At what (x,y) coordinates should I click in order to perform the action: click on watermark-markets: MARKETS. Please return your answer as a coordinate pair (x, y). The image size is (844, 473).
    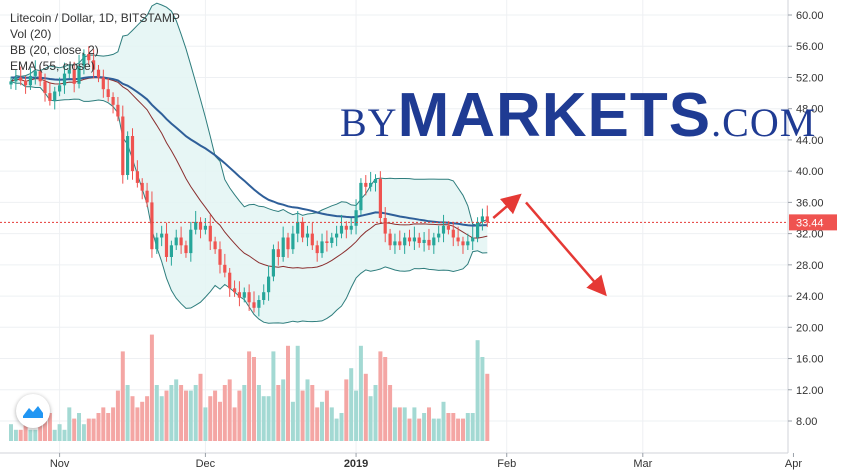
    Looking at the image, I should click on (554, 115).